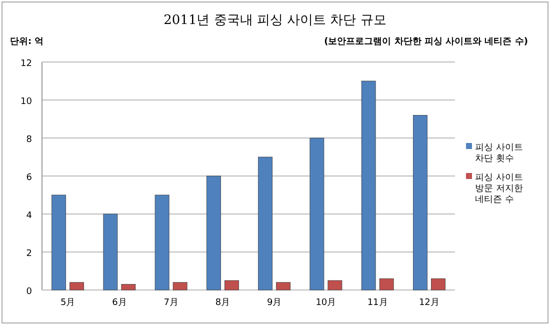 This screenshot has height=325, width=550. What do you see at coordinates (26, 64) in the screenshot?
I see `y-tick-label: 12` at bounding box center [26, 64].